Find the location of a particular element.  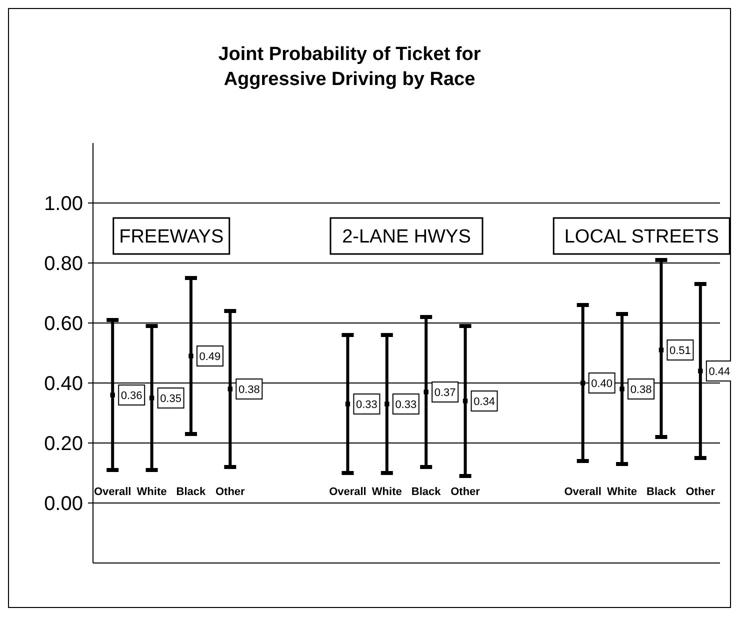

y-tick-label: 0.60 is located at coordinates (63, 324).